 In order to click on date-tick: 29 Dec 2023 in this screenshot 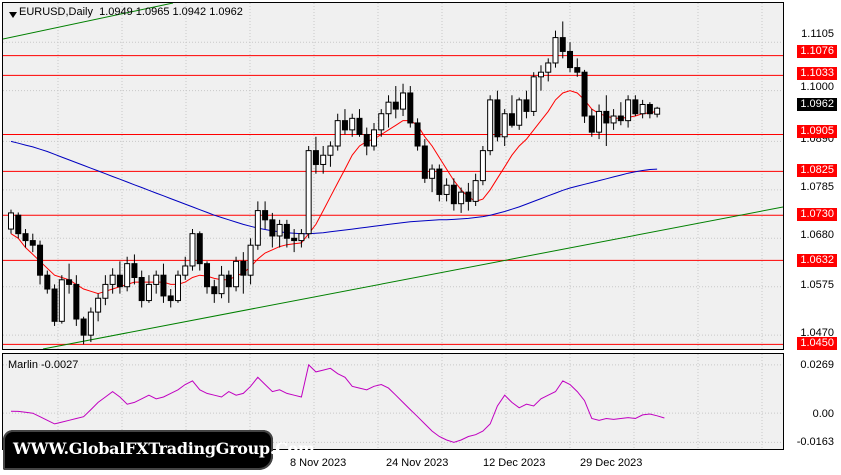, I will do `click(611, 463)`.